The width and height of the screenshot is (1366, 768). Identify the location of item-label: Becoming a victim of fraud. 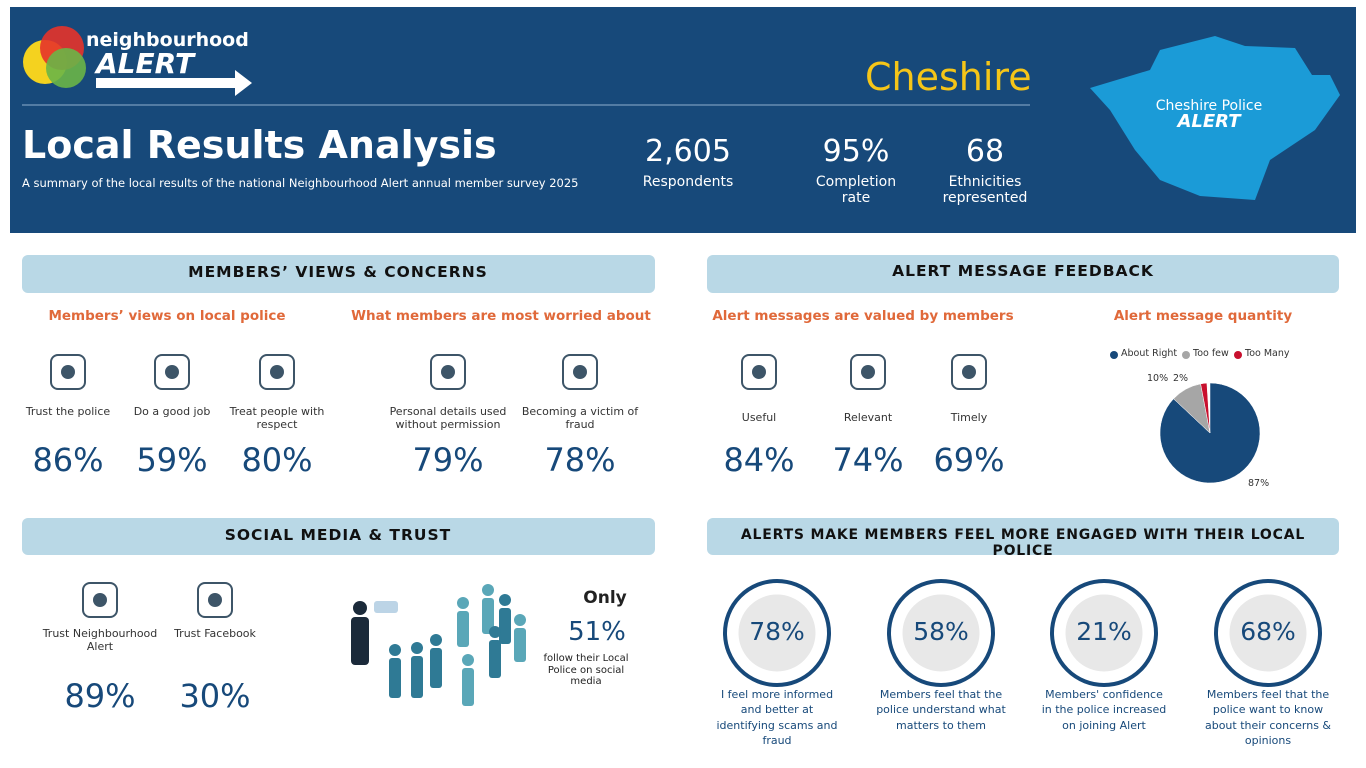
(580, 418).